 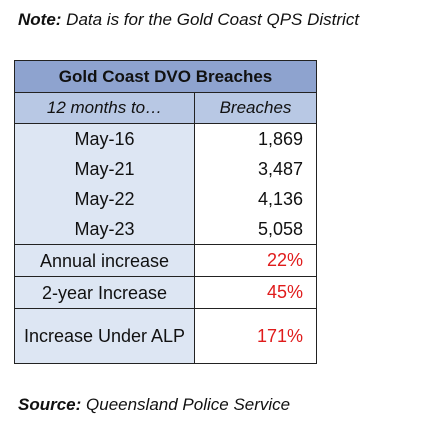 I want to click on column-header-breaches: Breaches, so click(x=255, y=108).